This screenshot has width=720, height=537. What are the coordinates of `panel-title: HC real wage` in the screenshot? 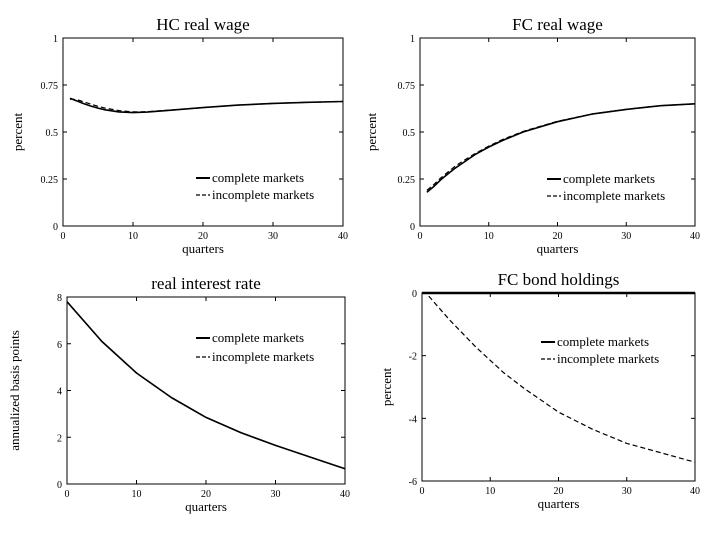 It's located at (202, 24).